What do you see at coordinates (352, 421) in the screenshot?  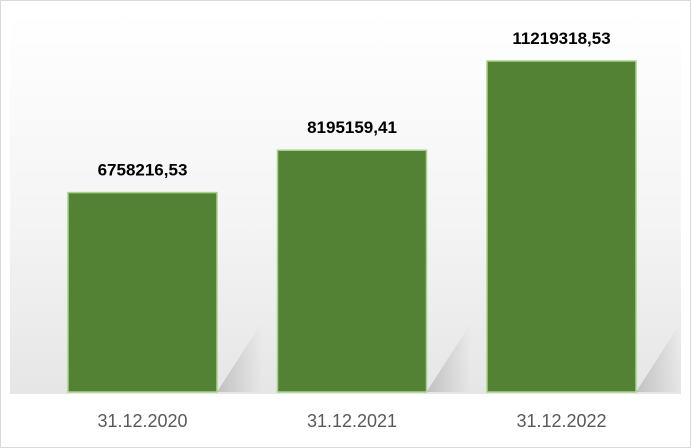 I see `x-tick-label: 31.12.2021` at bounding box center [352, 421].